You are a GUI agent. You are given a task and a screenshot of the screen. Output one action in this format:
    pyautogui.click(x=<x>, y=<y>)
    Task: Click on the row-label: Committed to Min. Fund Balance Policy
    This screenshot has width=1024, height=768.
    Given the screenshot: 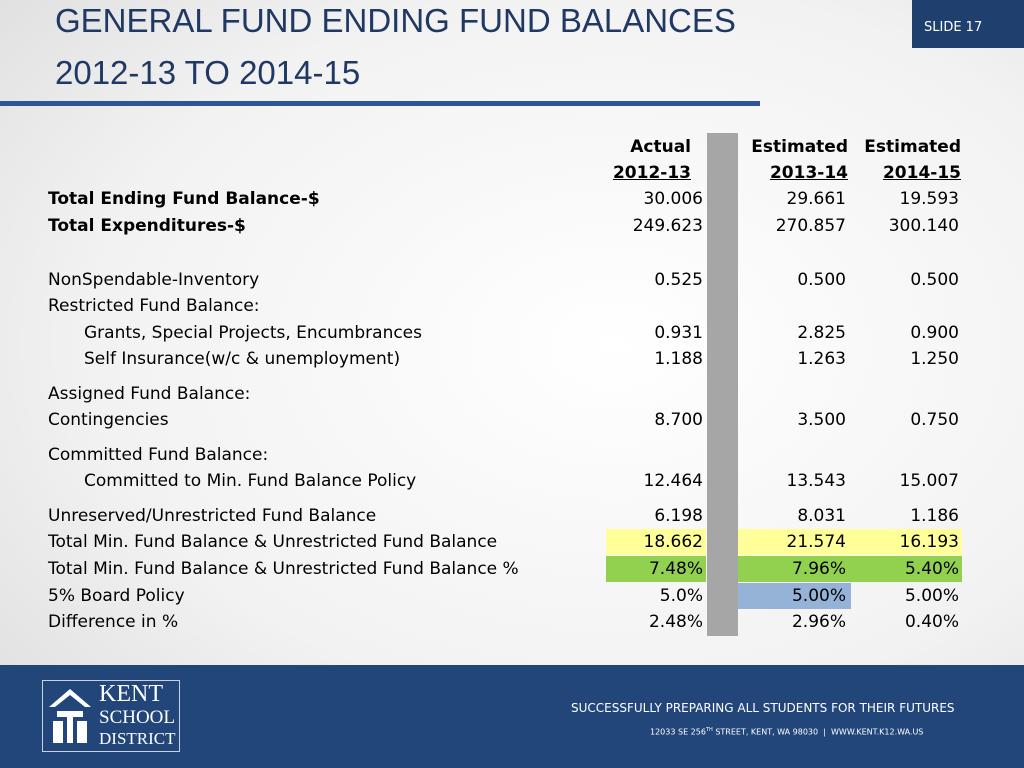 What is the action you would take?
    pyautogui.click(x=250, y=481)
    